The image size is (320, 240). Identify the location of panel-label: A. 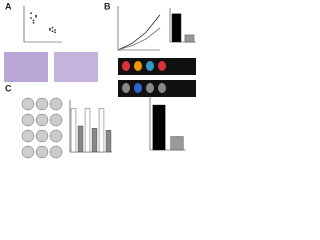
(8, 6).